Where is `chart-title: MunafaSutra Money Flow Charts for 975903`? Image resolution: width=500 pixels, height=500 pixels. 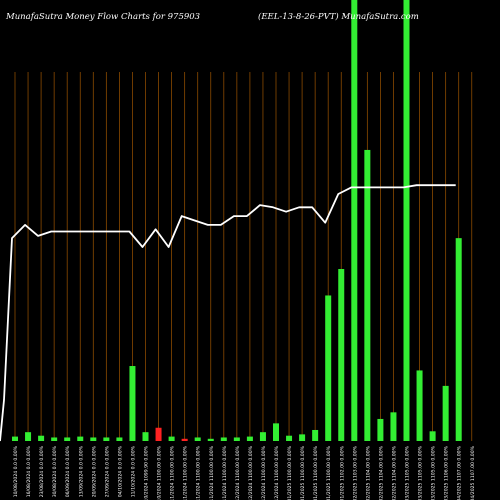 chart-title: MunafaSutra Money Flow Charts for 975903 is located at coordinates (102, 17).